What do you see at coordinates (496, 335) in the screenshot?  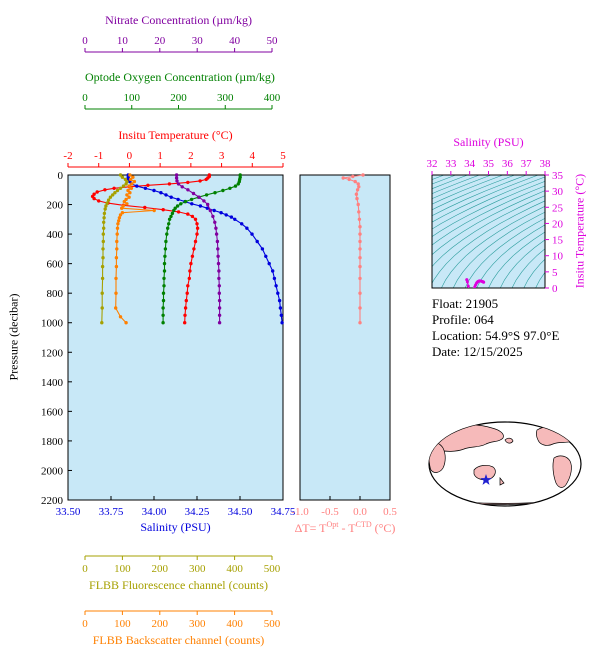 I see `info-location: Location: 54.9°S 97.0°E` at bounding box center [496, 335].